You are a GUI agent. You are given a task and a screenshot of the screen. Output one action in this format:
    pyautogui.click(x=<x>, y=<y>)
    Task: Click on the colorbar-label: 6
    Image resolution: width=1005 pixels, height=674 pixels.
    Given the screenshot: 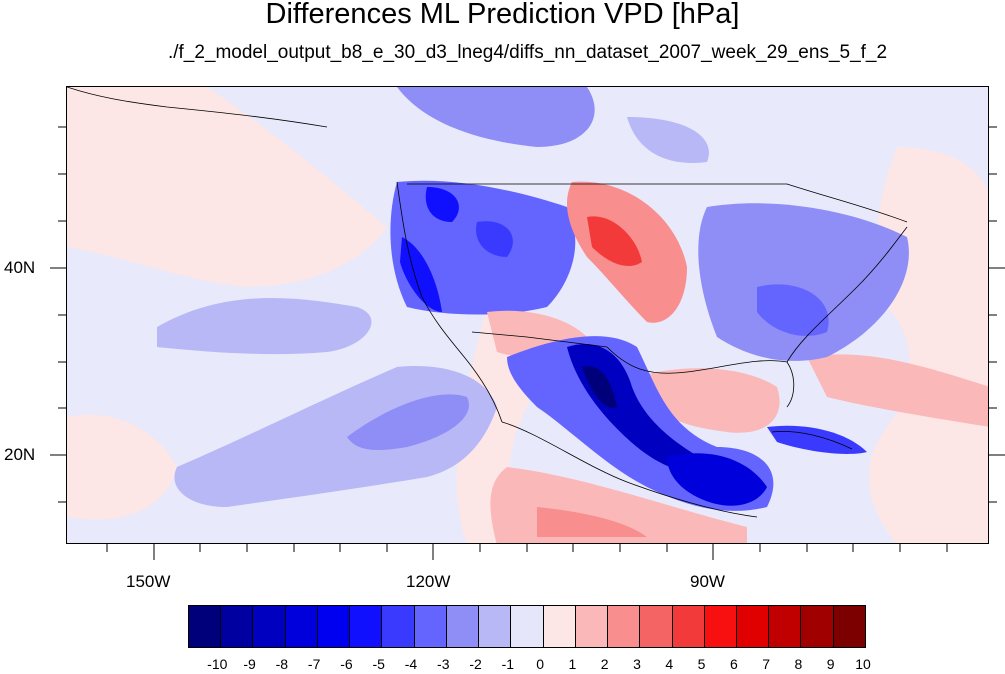 What is the action you would take?
    pyautogui.click(x=733, y=664)
    